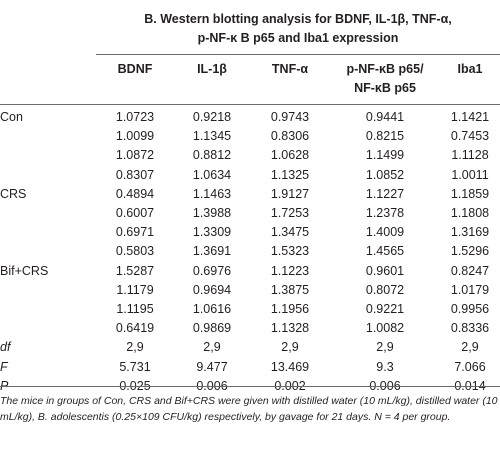 The width and height of the screenshot is (500, 458). I want to click on table-row: 0.6007 1.3988 1.7253 1.2378 1.1808, so click(250, 213).